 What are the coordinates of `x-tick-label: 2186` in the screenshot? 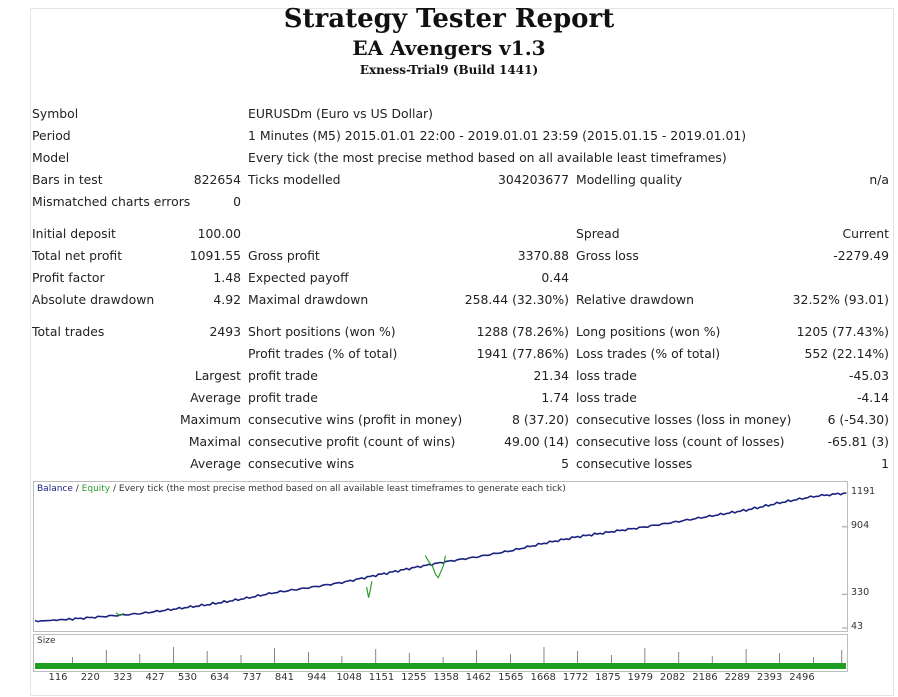 It's located at (705, 677).